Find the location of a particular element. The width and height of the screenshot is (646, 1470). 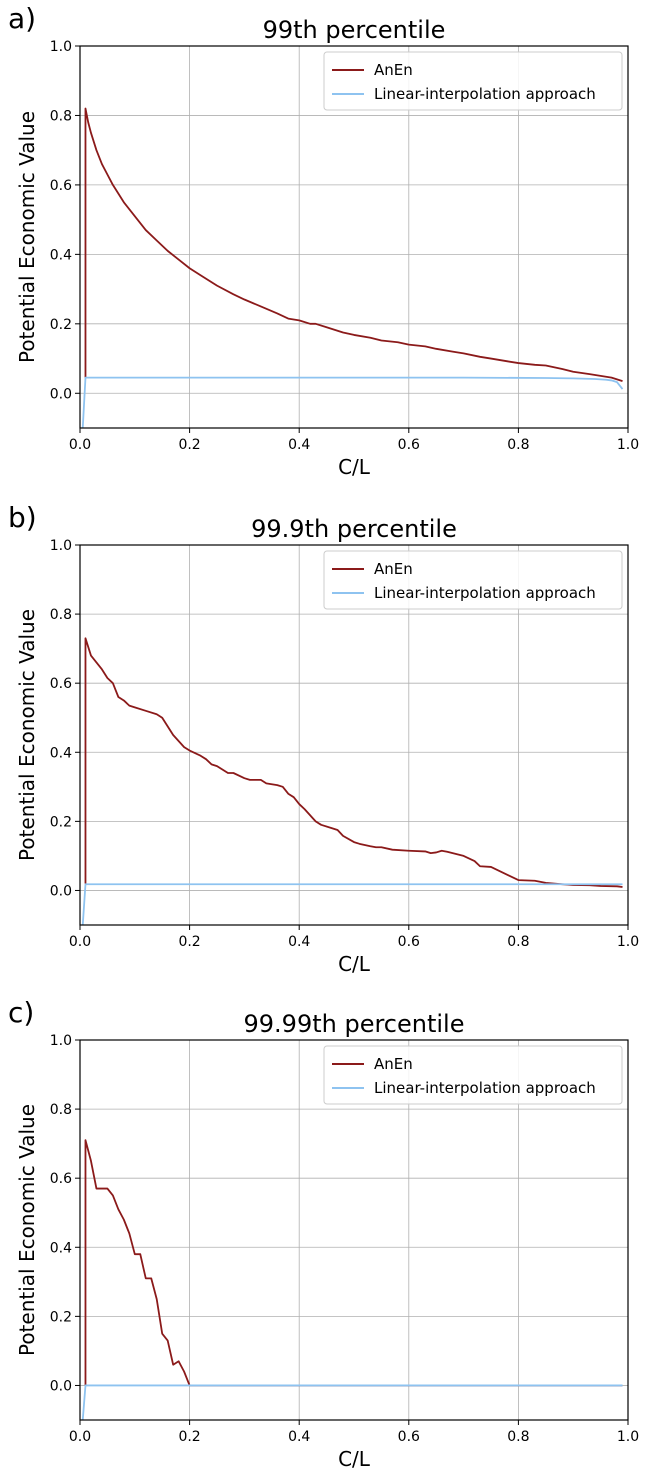

panel-label: b) is located at coordinates (22, 517).